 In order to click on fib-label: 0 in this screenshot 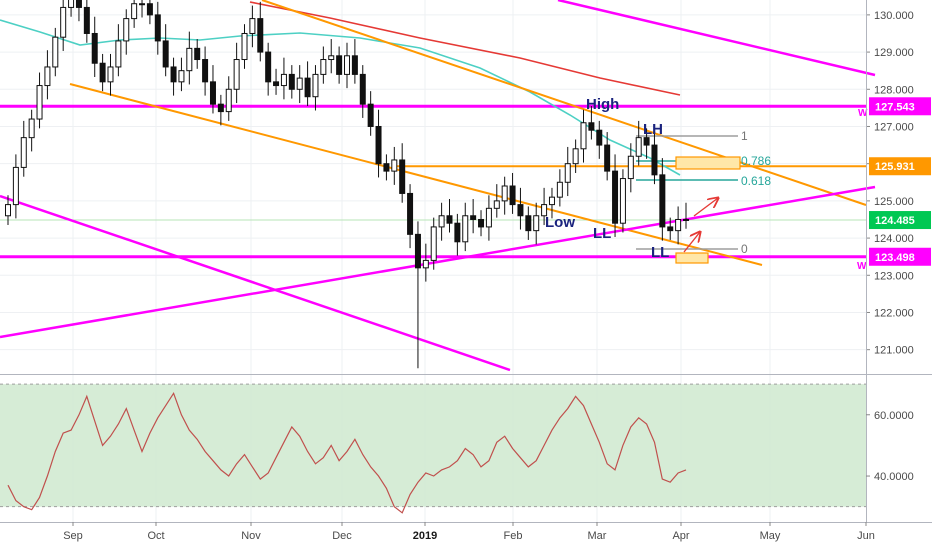, I will do `click(744, 249)`.